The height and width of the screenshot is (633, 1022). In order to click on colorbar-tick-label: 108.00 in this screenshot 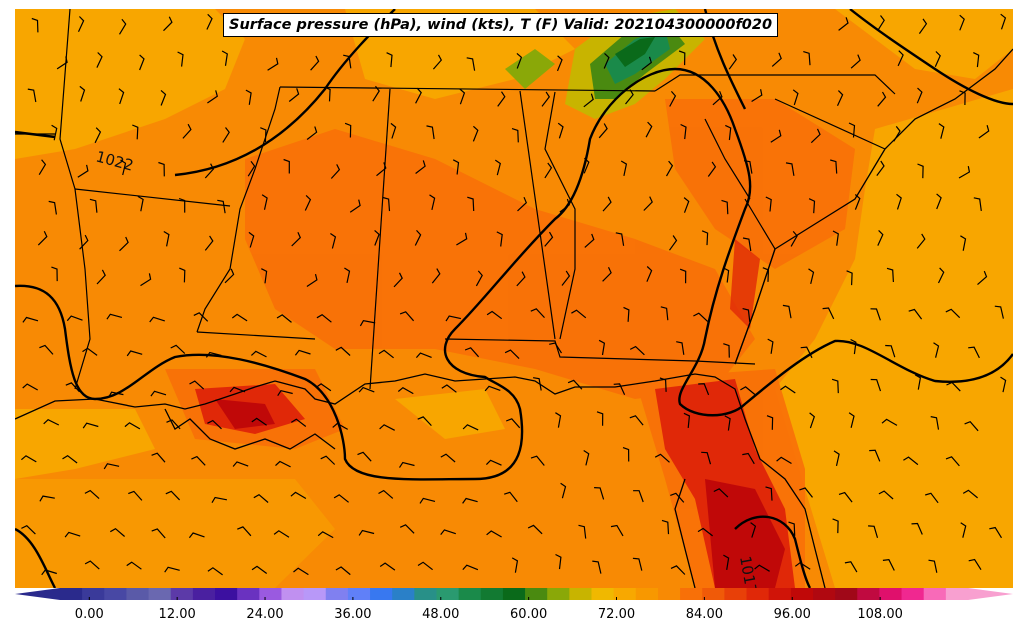, I will do `click(880, 614)`.